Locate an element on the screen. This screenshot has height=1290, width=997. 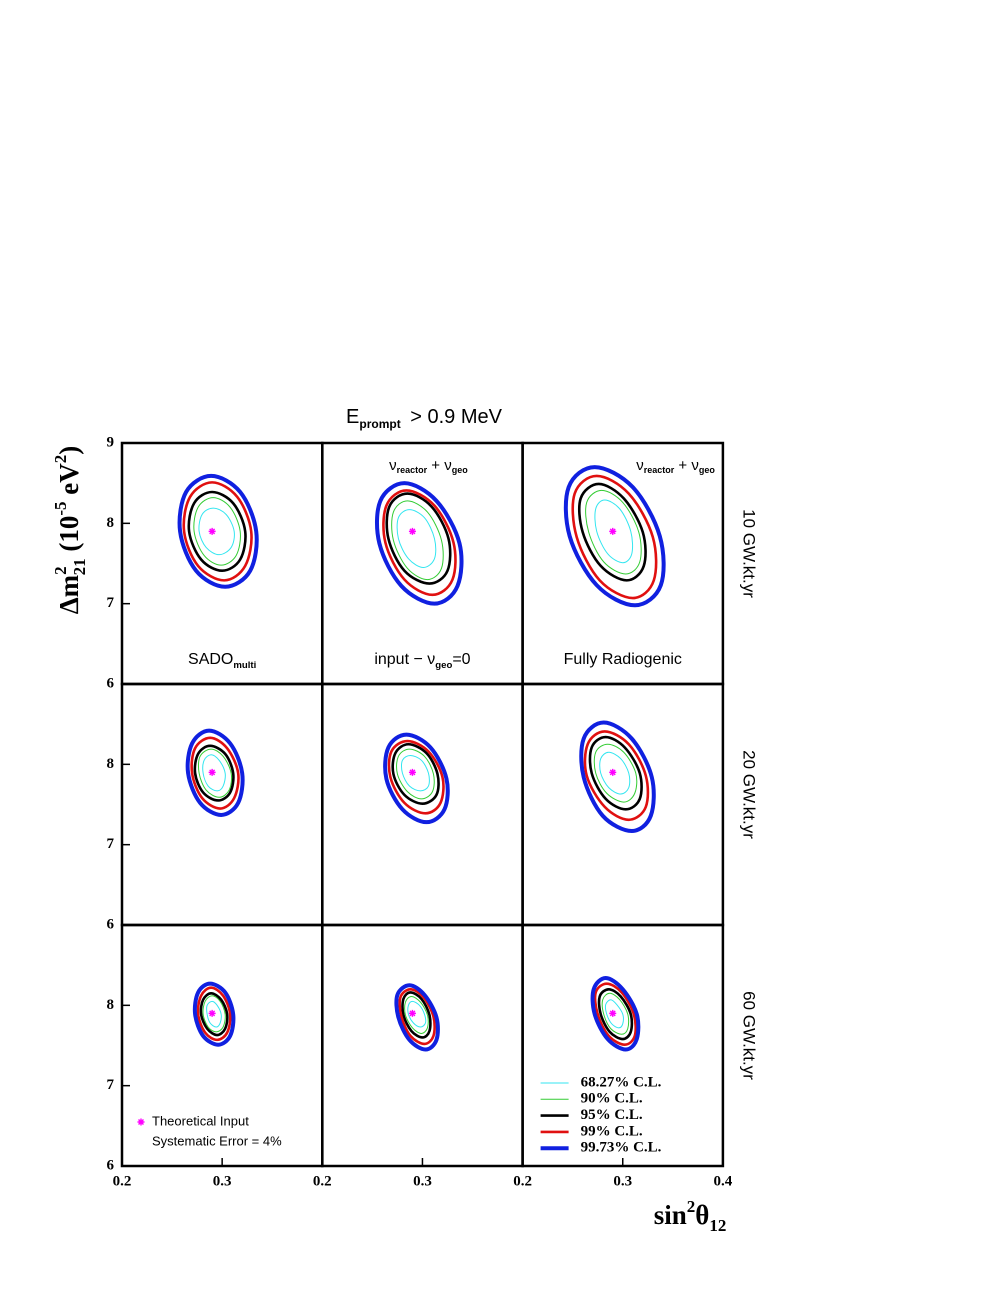
annotation: Fully Radiogenic is located at coordinates (623, 659).